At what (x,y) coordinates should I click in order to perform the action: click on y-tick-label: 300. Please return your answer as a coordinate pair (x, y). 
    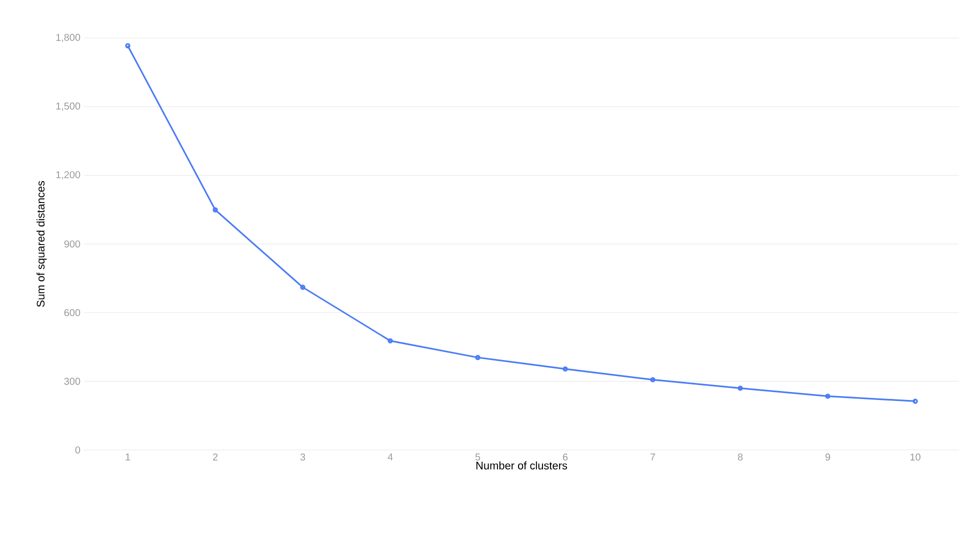
    Looking at the image, I should click on (72, 381).